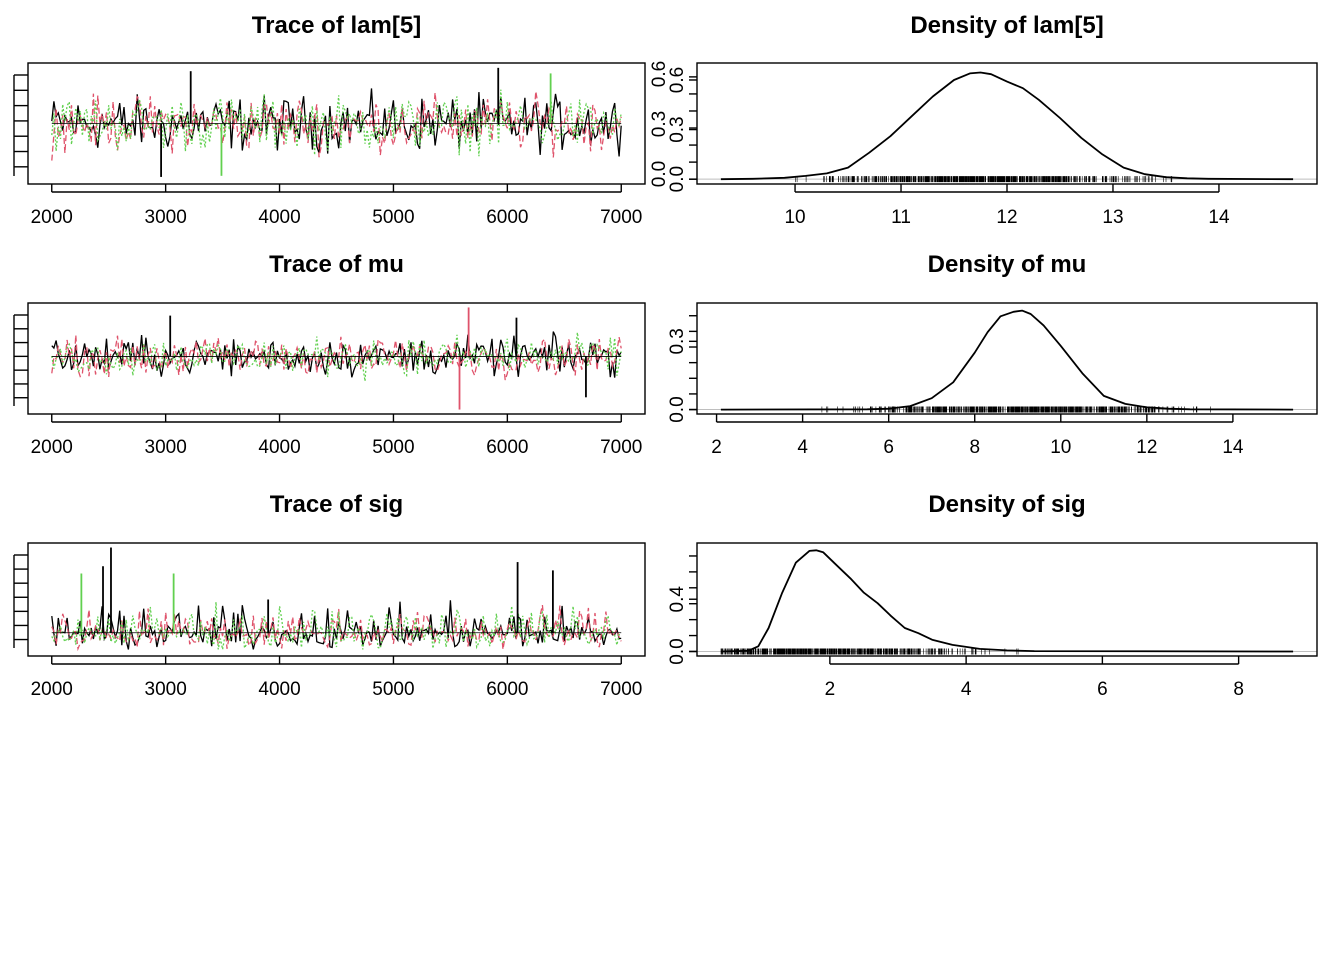 The height and width of the screenshot is (960, 1344). Describe the element at coordinates (1007, 264) in the screenshot. I see `panel-title: Density of mu` at that location.